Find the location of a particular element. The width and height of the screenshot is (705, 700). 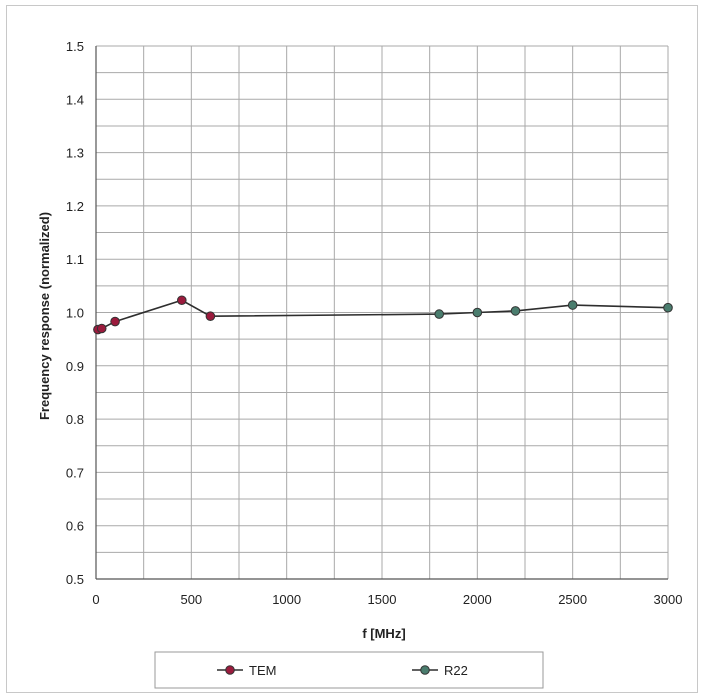

legend-label-r22: R22 is located at coordinates (456, 670).